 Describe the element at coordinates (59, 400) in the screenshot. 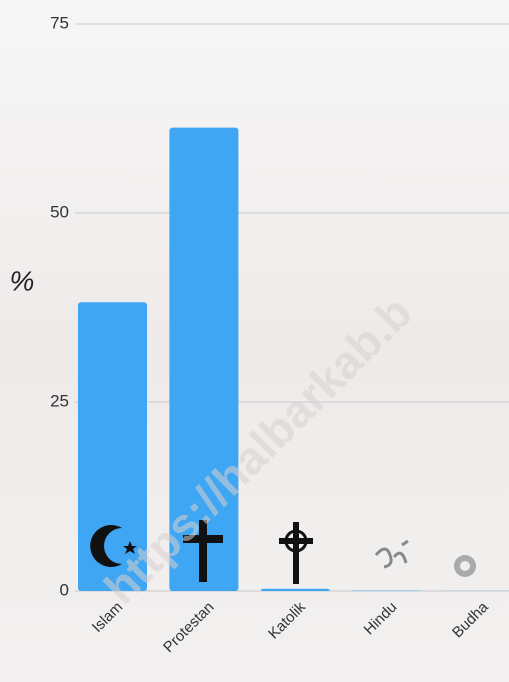

I see `y-tick-label: 25` at that location.